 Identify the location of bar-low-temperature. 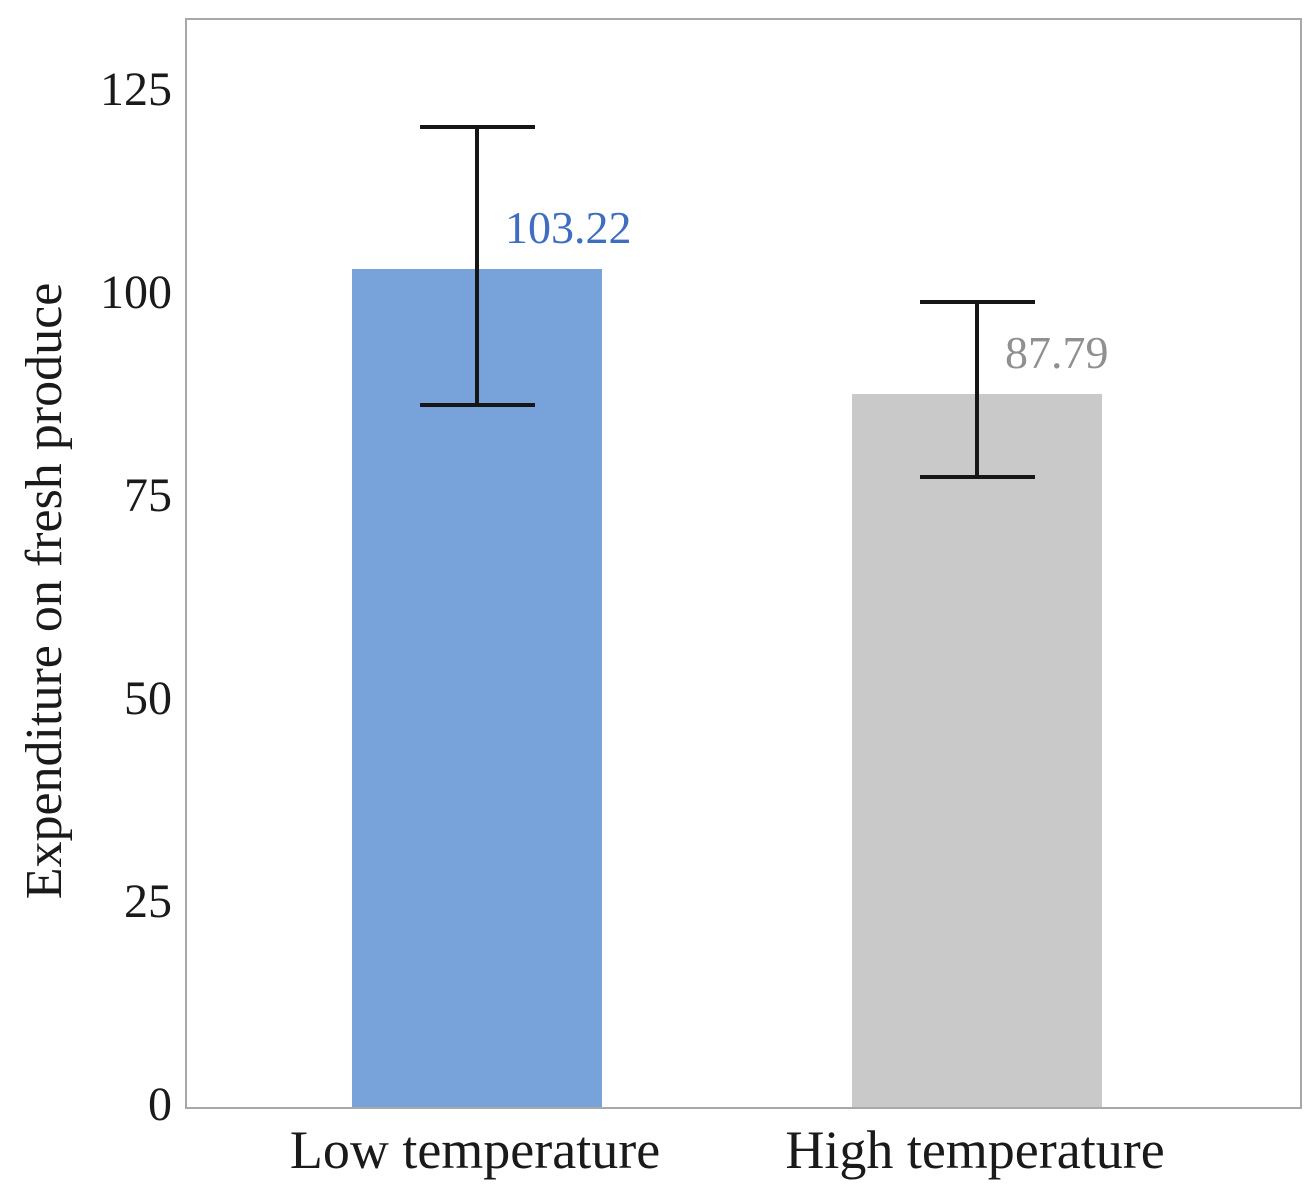
(477, 688).